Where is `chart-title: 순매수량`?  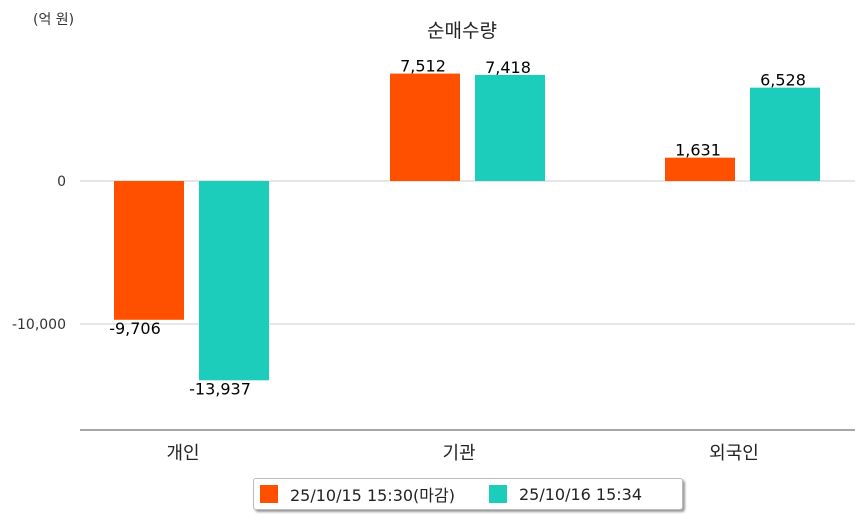 chart-title: 순매수량 is located at coordinates (462, 31).